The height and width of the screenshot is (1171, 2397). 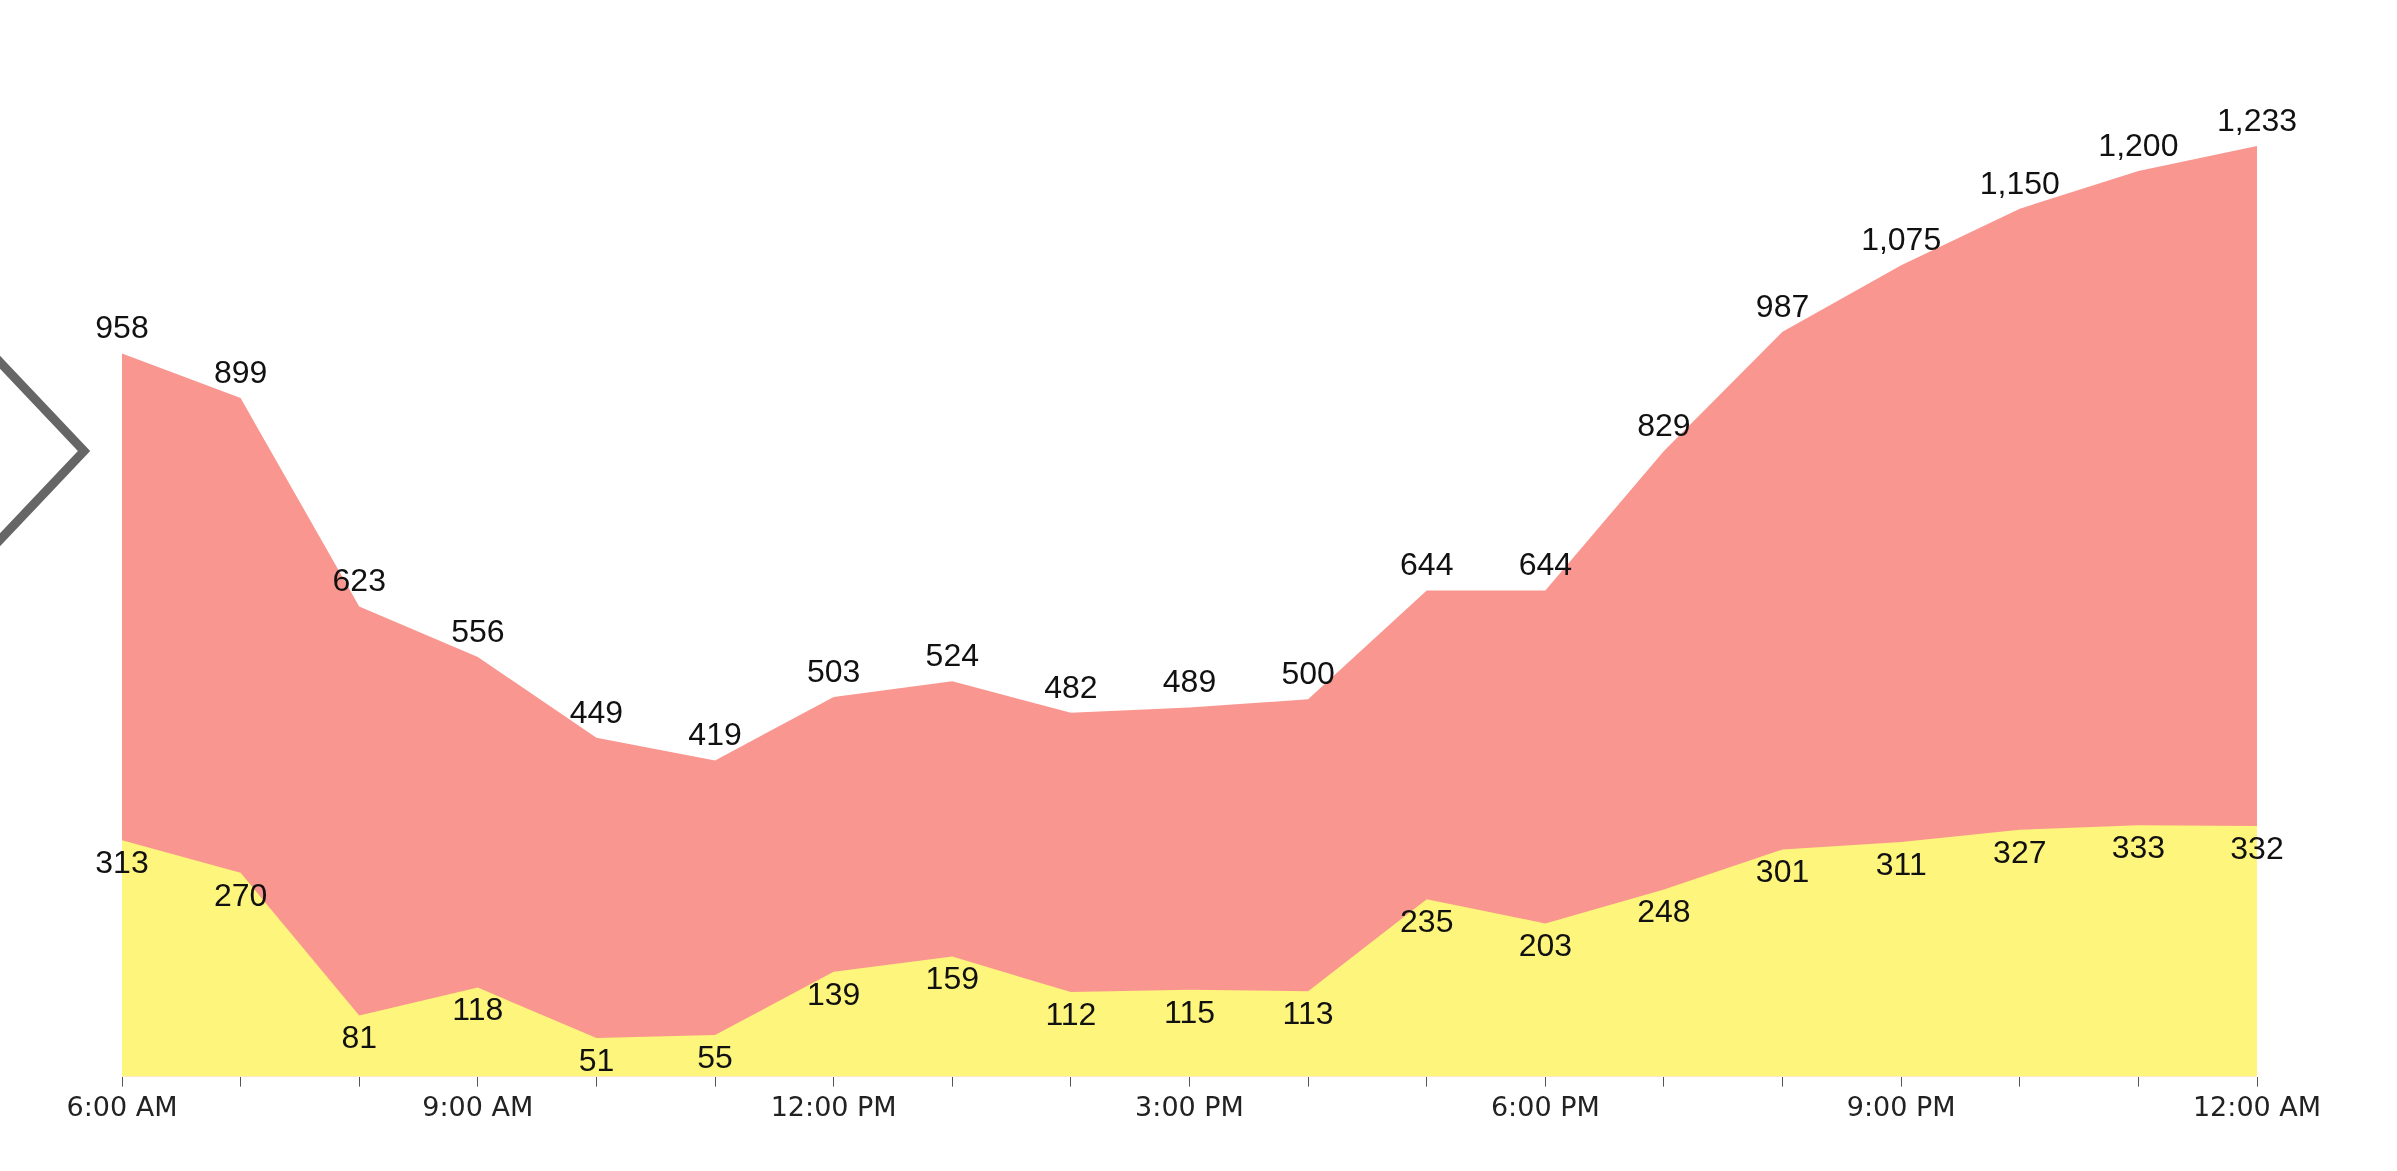 What do you see at coordinates (1782, 871) in the screenshot?
I see `data-label: 301` at bounding box center [1782, 871].